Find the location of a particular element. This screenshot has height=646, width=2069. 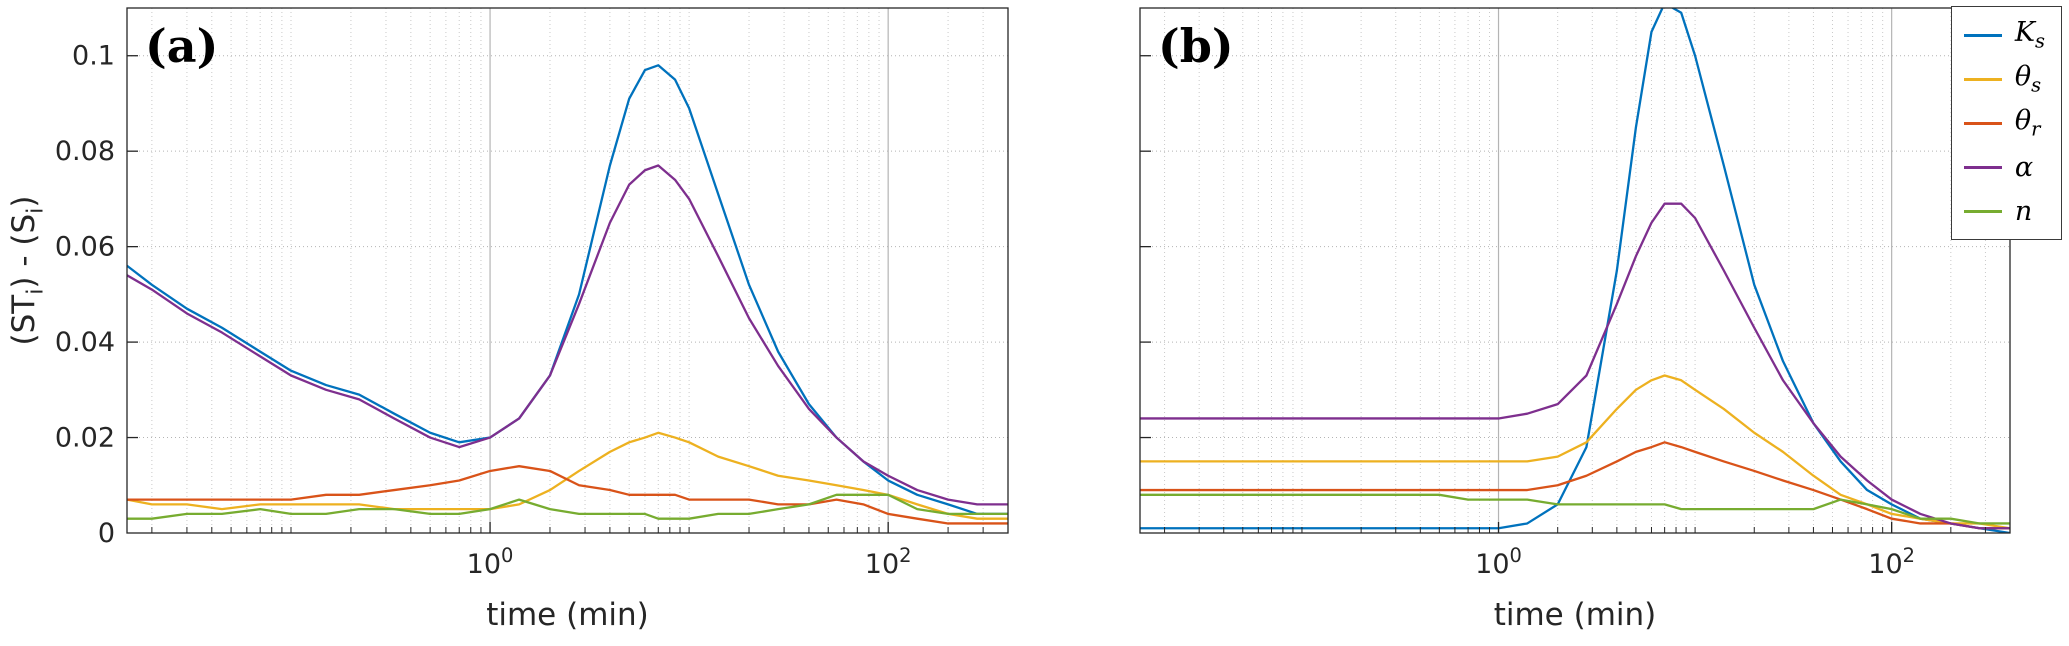

panel-letter: (a) is located at coordinates (181, 46).